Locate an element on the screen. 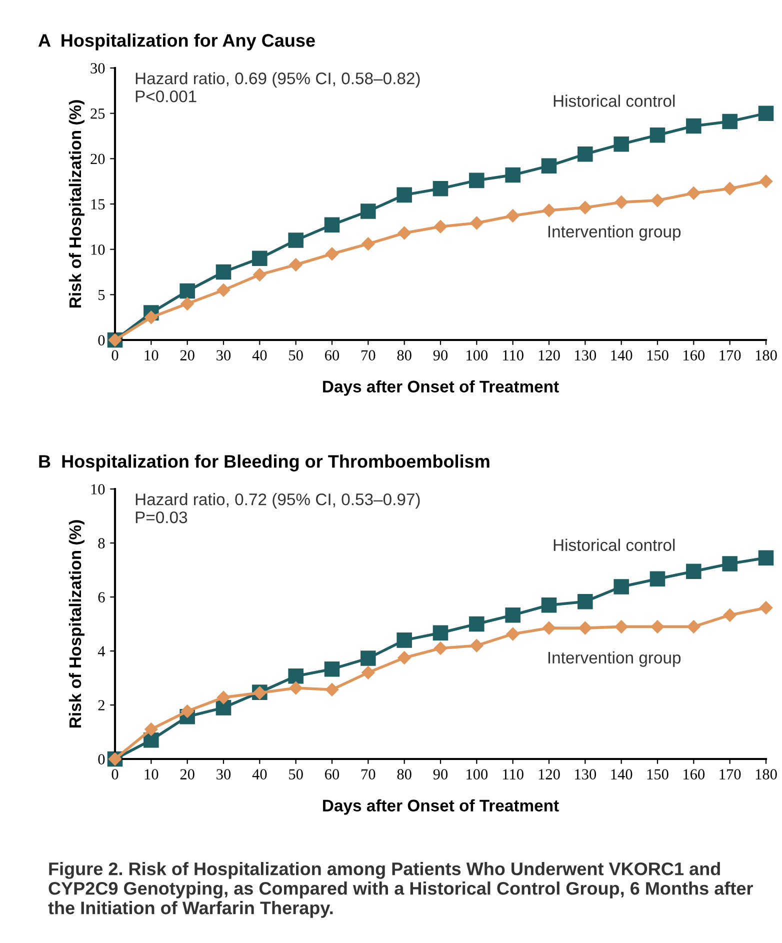  y-tick-label: 4 is located at coordinates (102, 651).